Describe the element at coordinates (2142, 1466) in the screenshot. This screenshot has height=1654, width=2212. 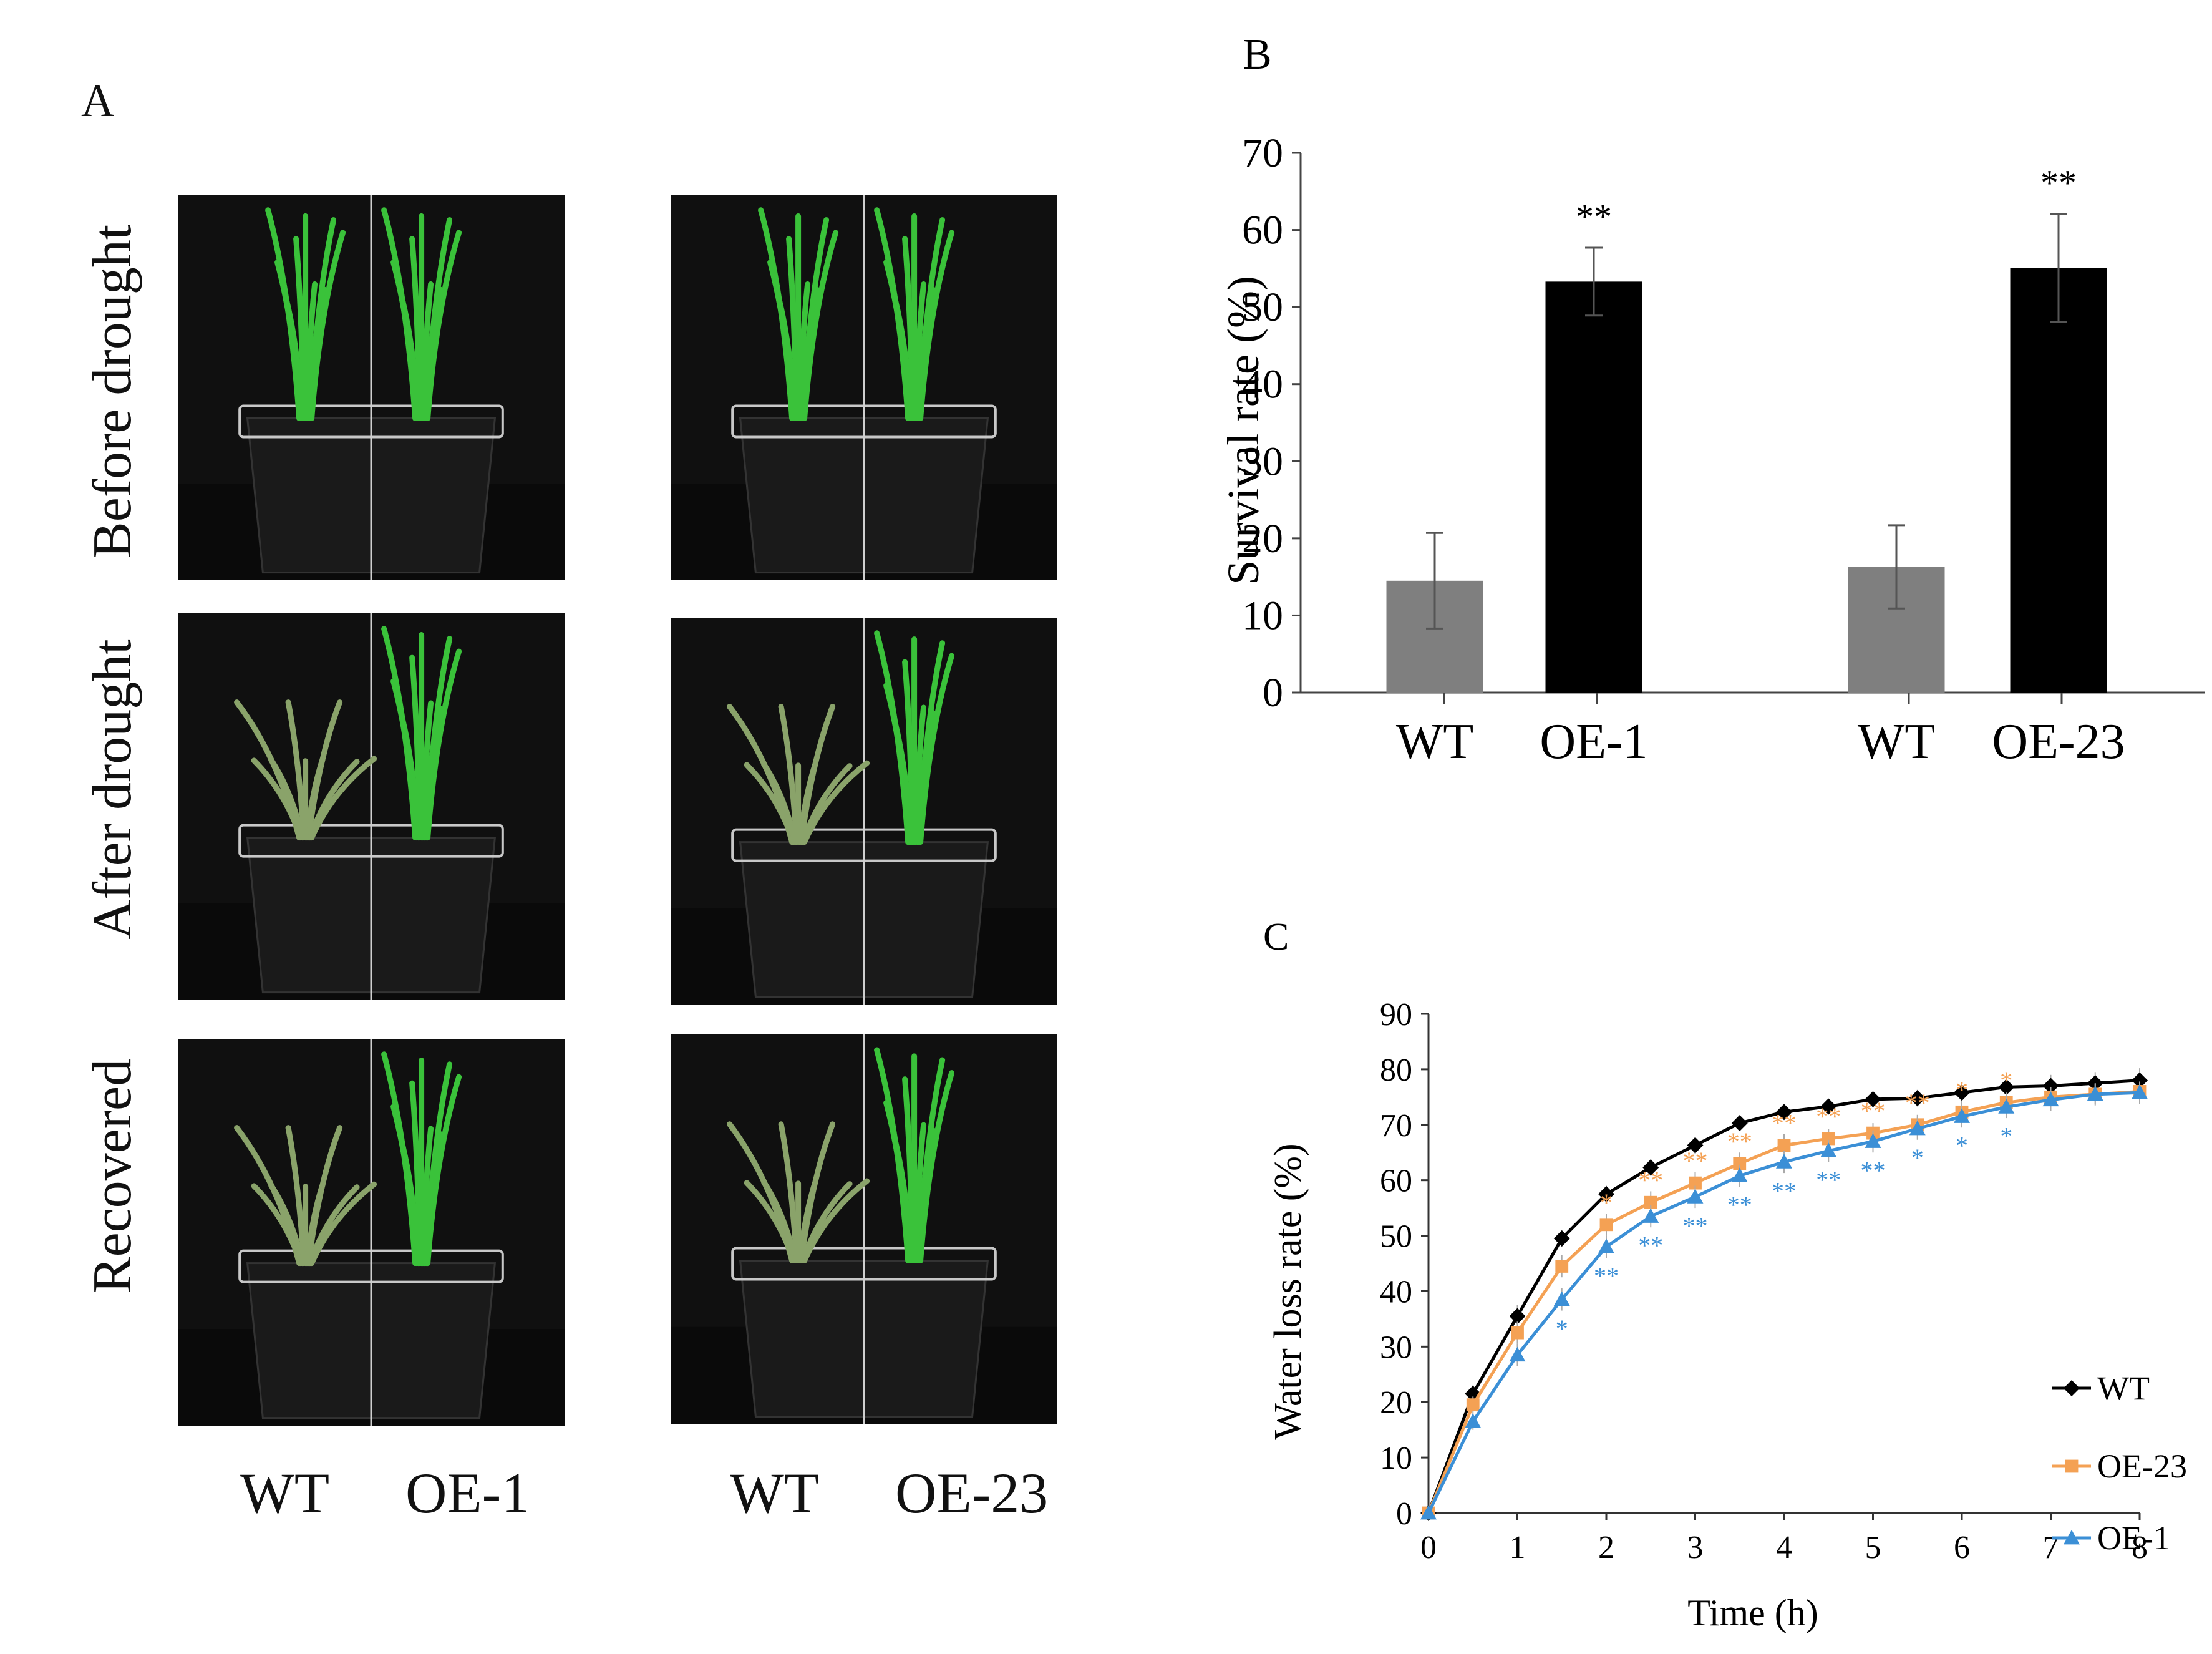
I see `legend-label: OE-23` at that location.